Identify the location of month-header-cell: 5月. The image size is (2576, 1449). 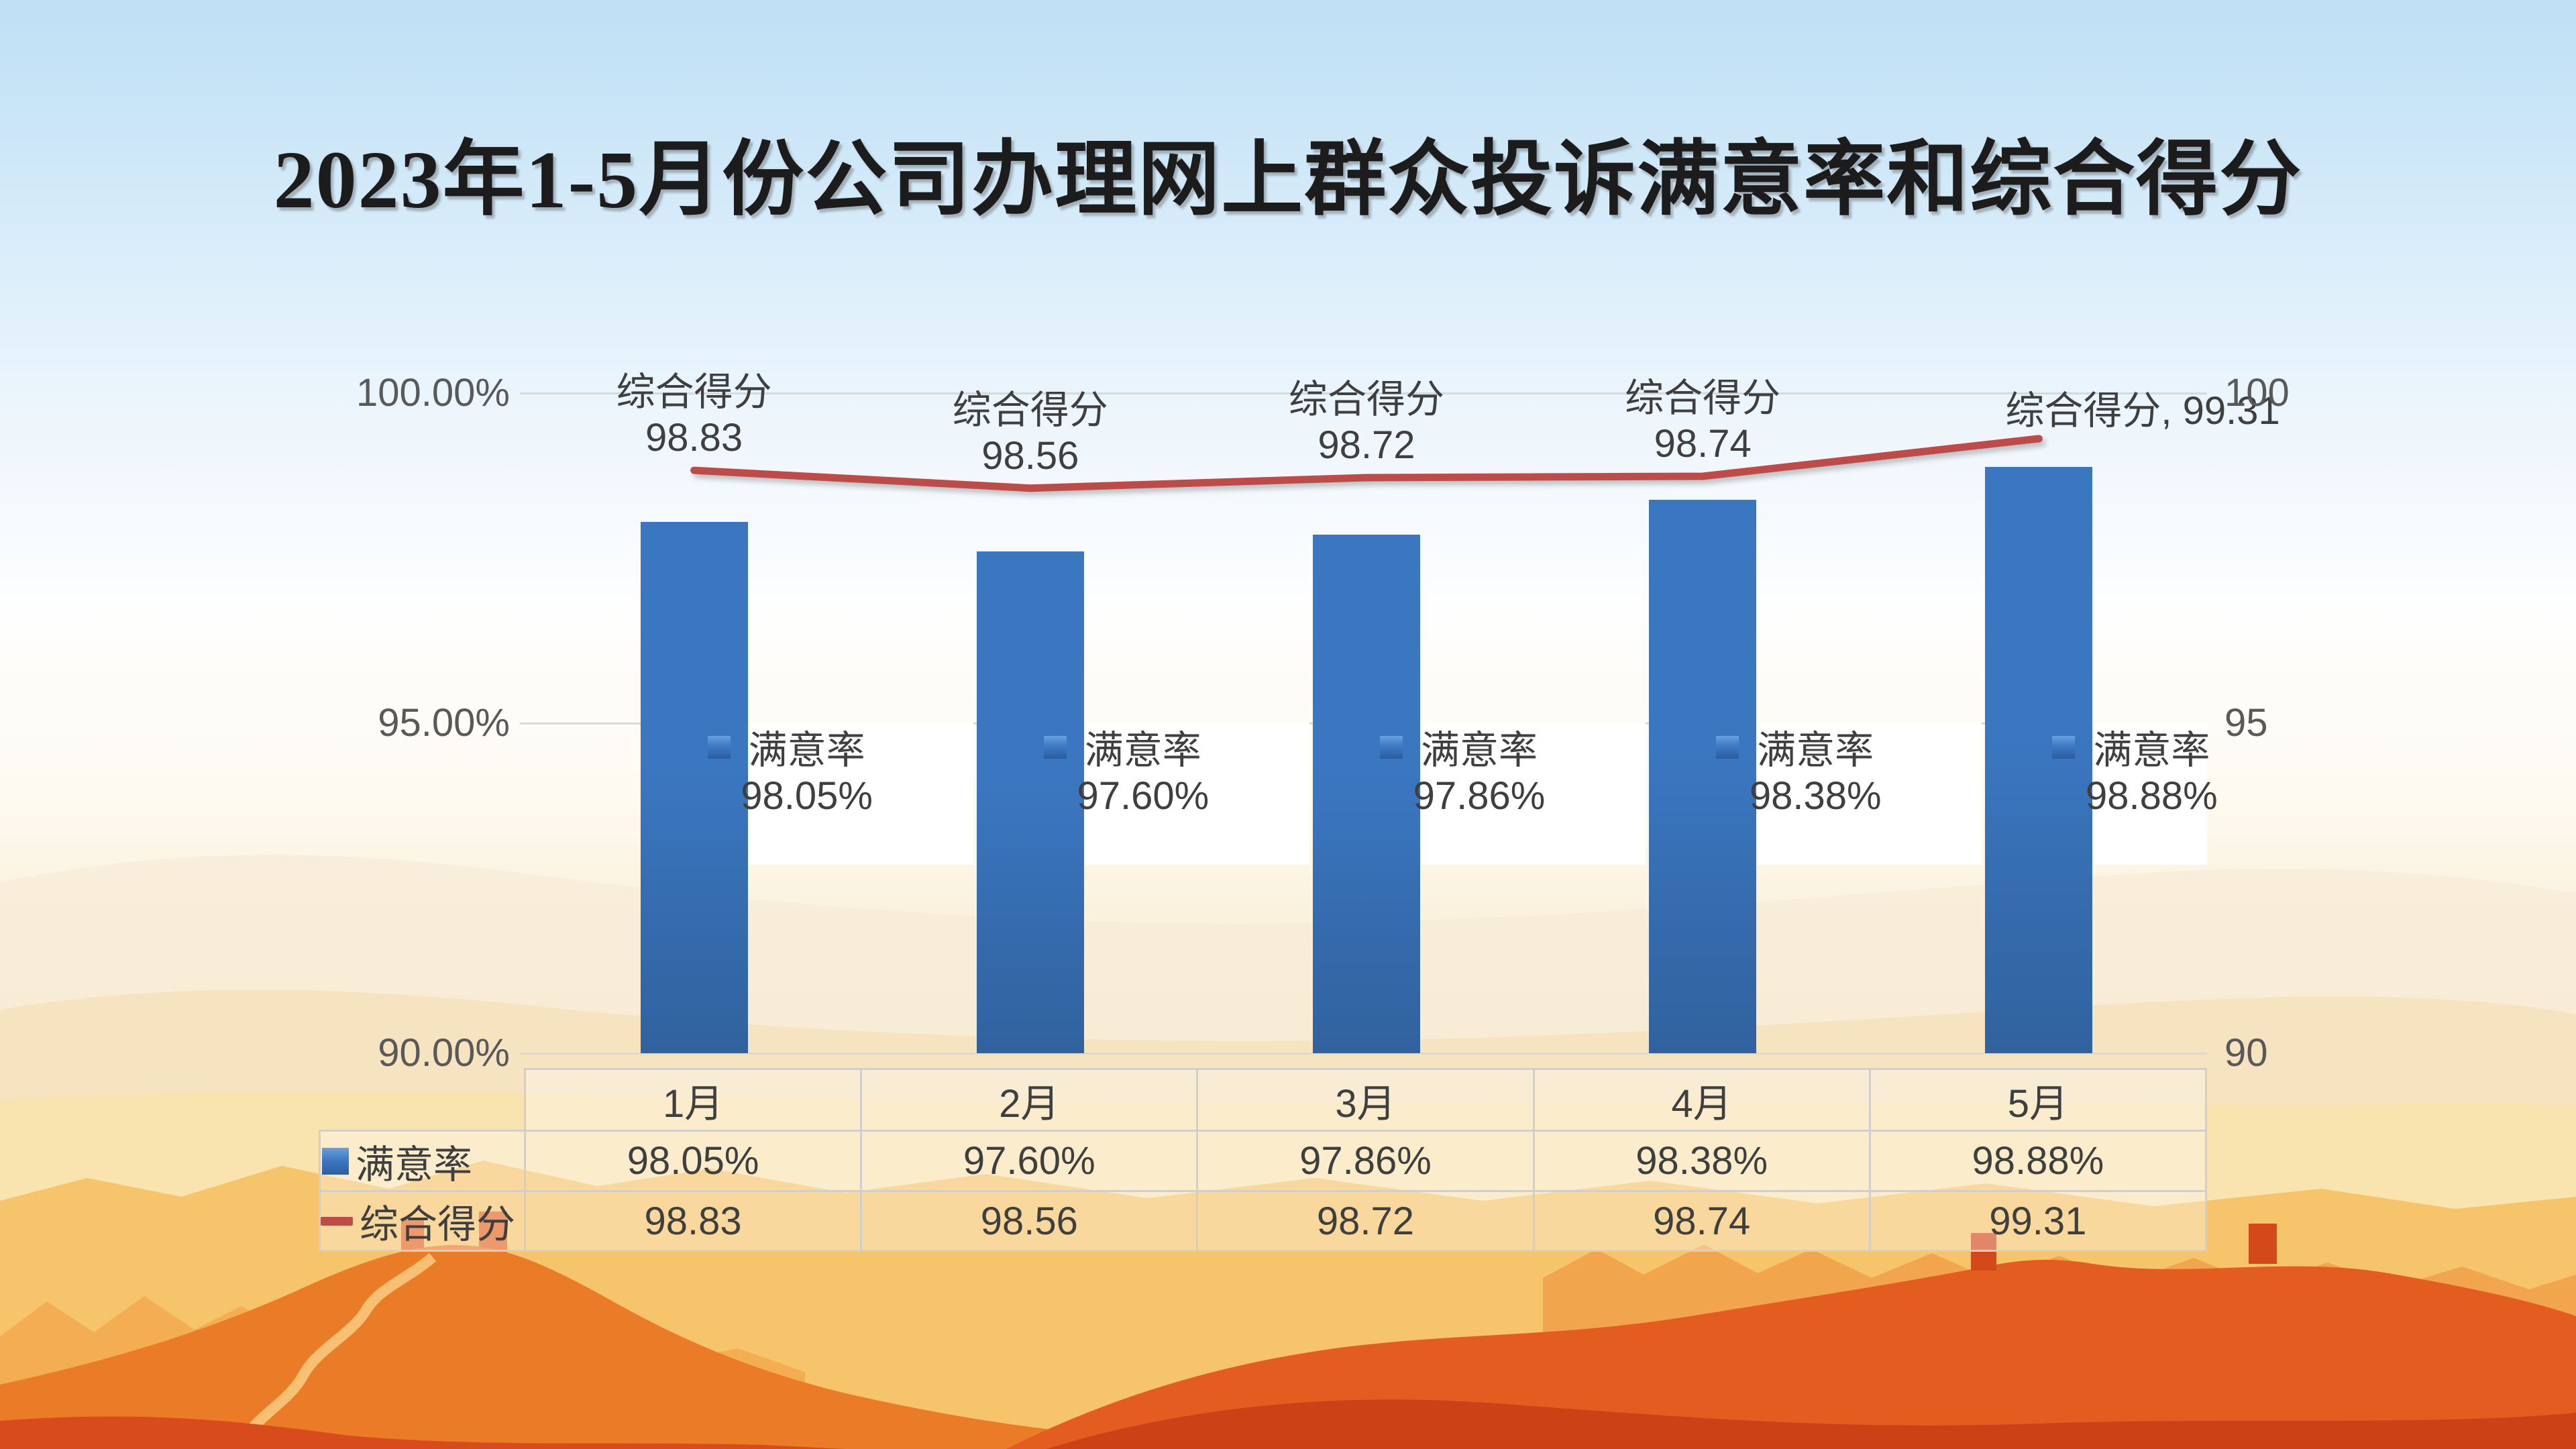
(2038, 1100).